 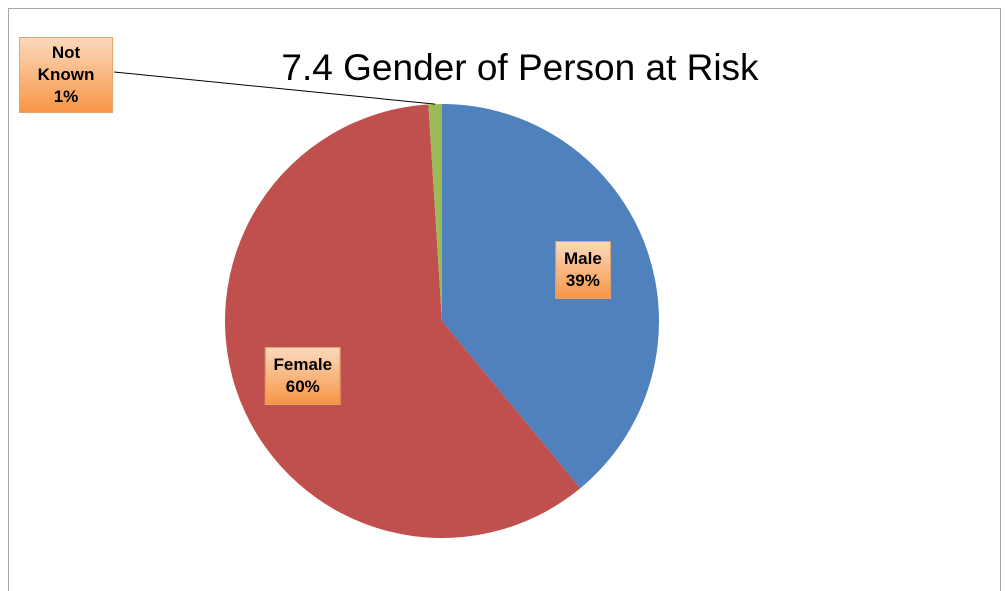 What do you see at coordinates (274, 88) in the screenshot?
I see `leader-line` at bounding box center [274, 88].